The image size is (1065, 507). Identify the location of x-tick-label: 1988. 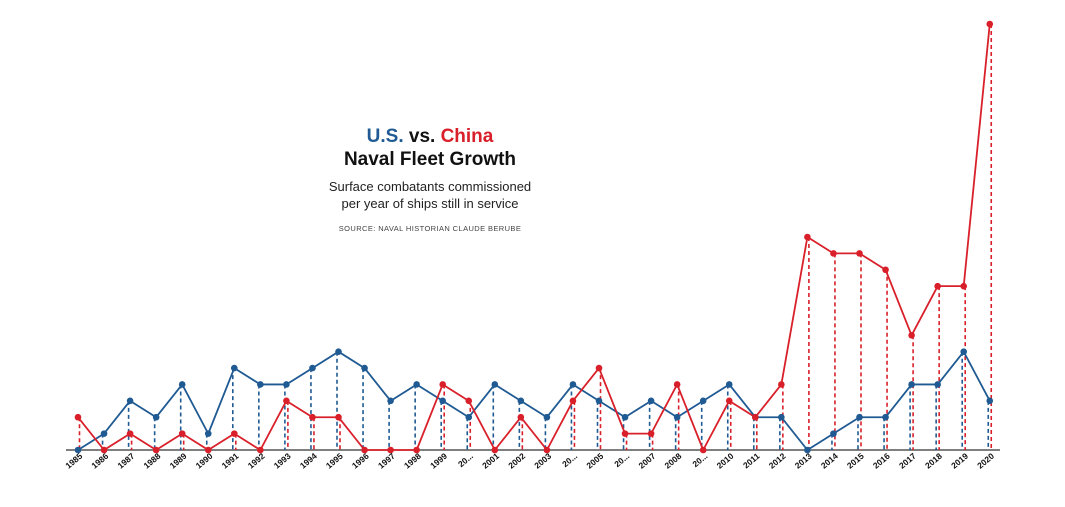
(152, 461).